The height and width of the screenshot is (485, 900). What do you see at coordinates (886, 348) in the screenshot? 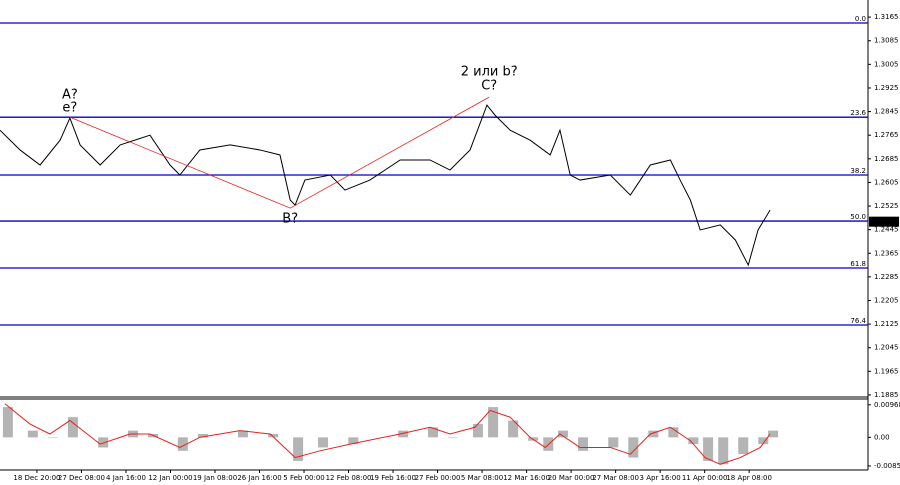
I see `y-tick-label: 1.2045` at bounding box center [886, 348].